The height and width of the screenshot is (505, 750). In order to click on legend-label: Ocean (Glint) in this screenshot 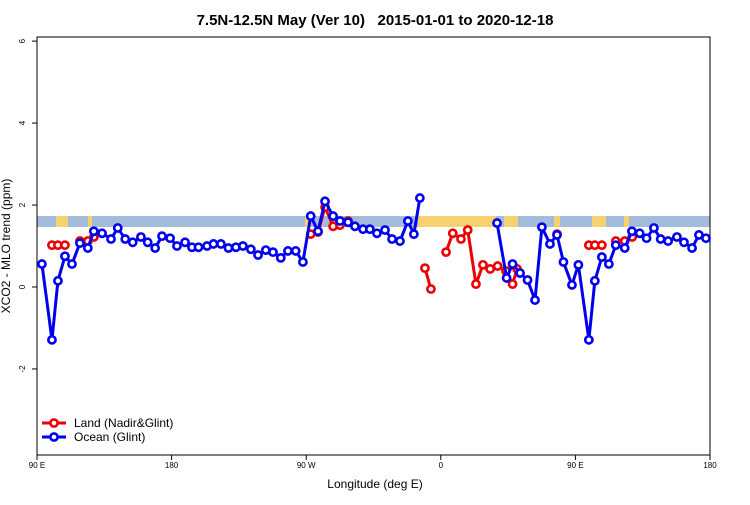, I will do `click(109, 437)`.